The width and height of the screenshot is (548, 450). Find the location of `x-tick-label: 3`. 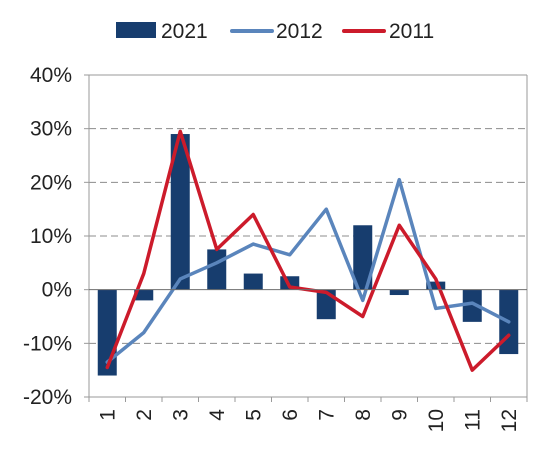

x-tick-label: 3 is located at coordinates (180, 415).